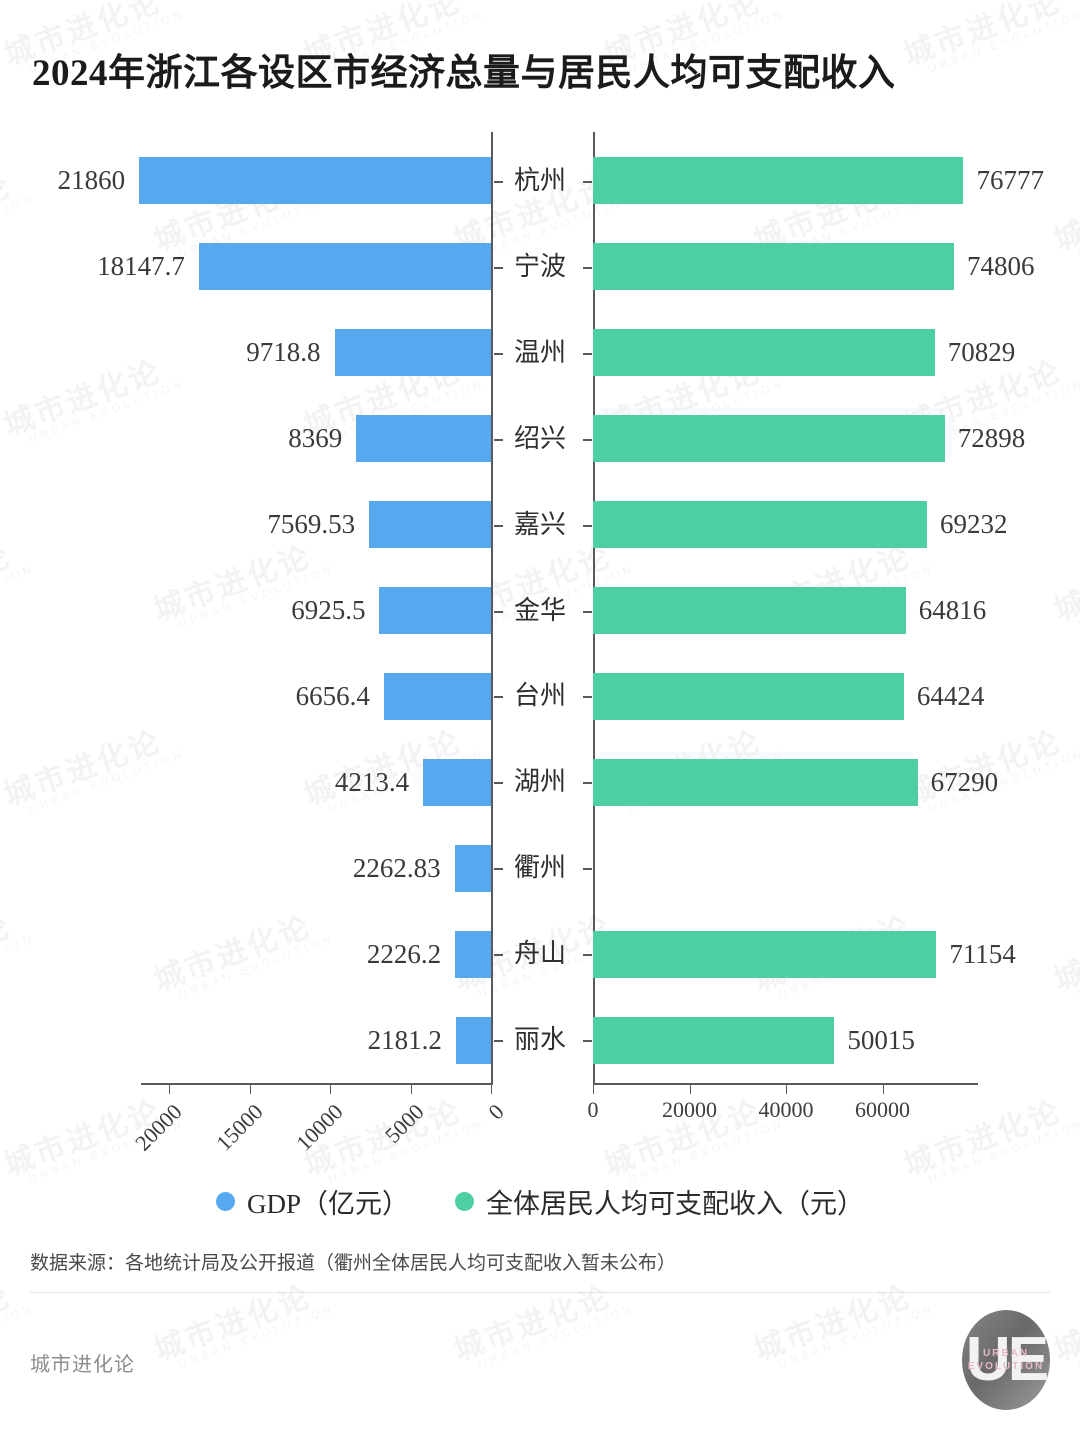 The image size is (1080, 1440). Describe the element at coordinates (950, 696) in the screenshot. I see `value-label-income: 64424` at that location.